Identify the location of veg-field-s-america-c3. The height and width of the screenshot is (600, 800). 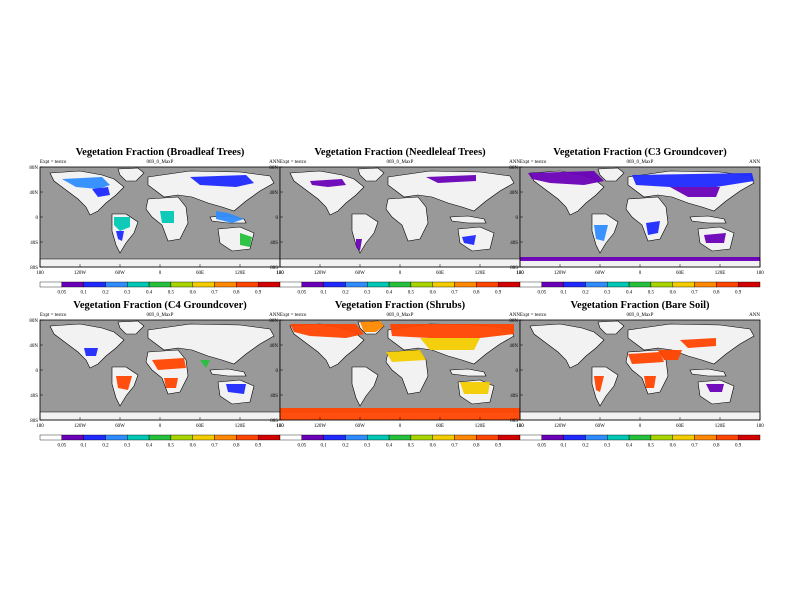
(601, 233).